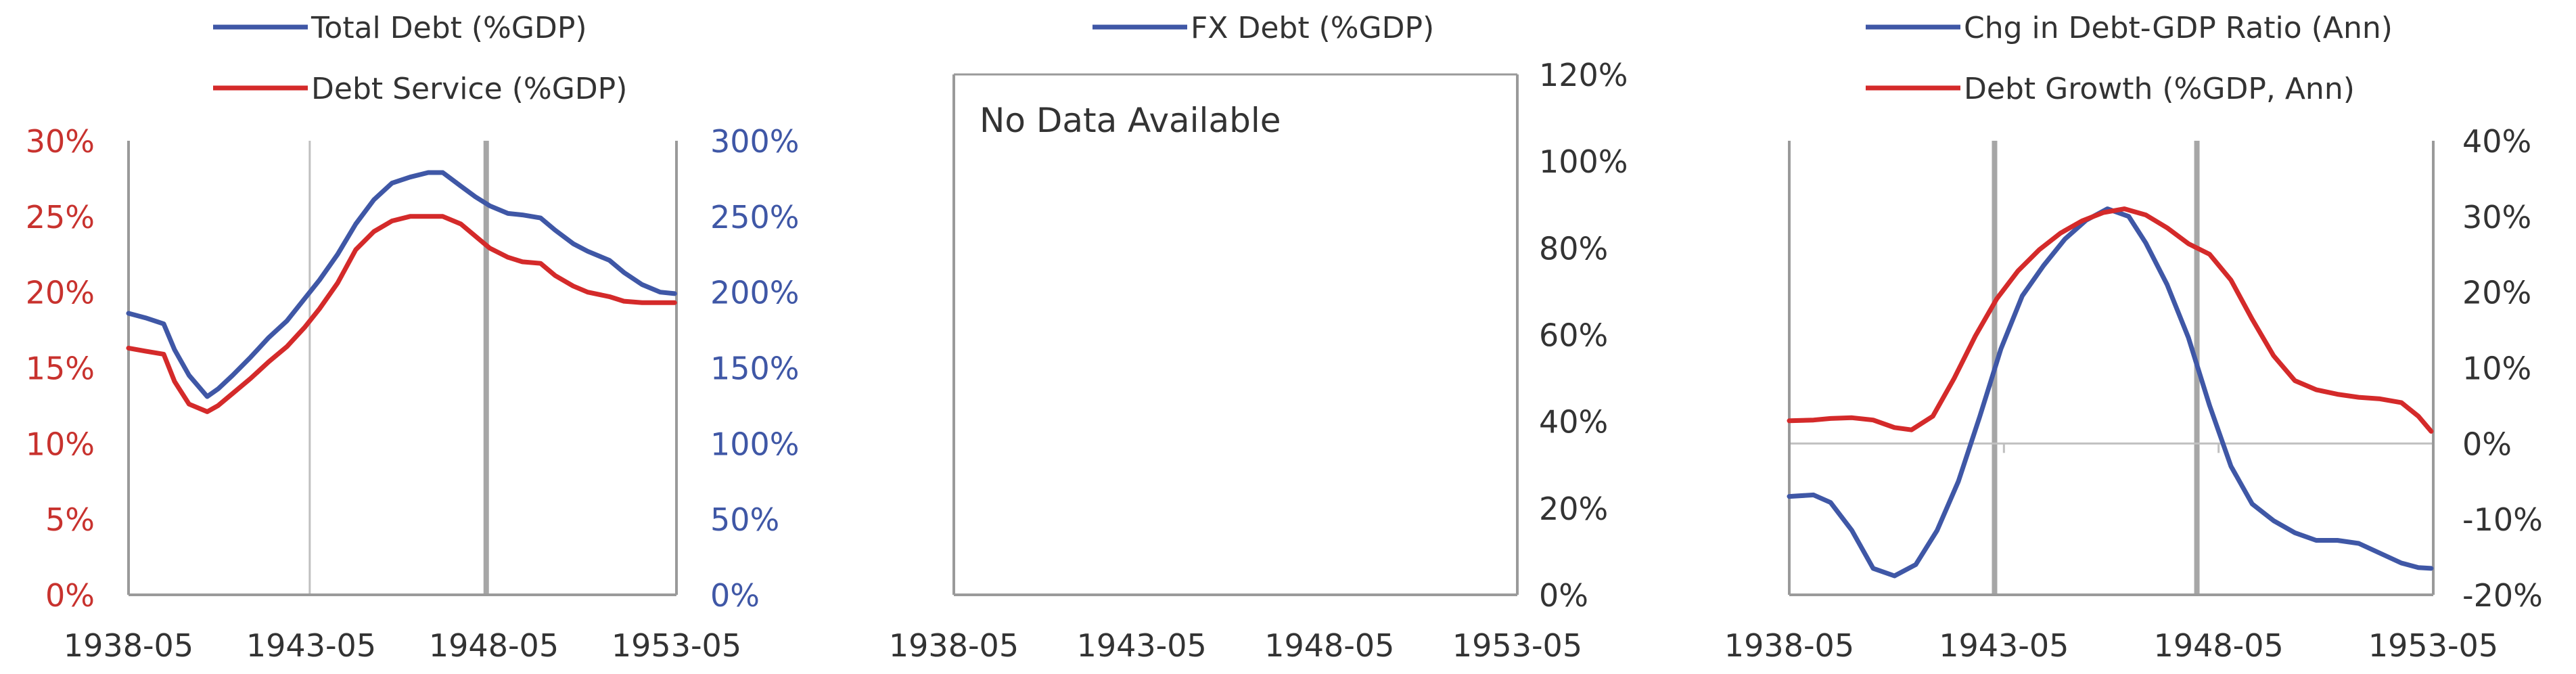 This screenshot has height=674, width=2576. What do you see at coordinates (755, 369) in the screenshot?
I see `right-tick-label: 150%` at bounding box center [755, 369].